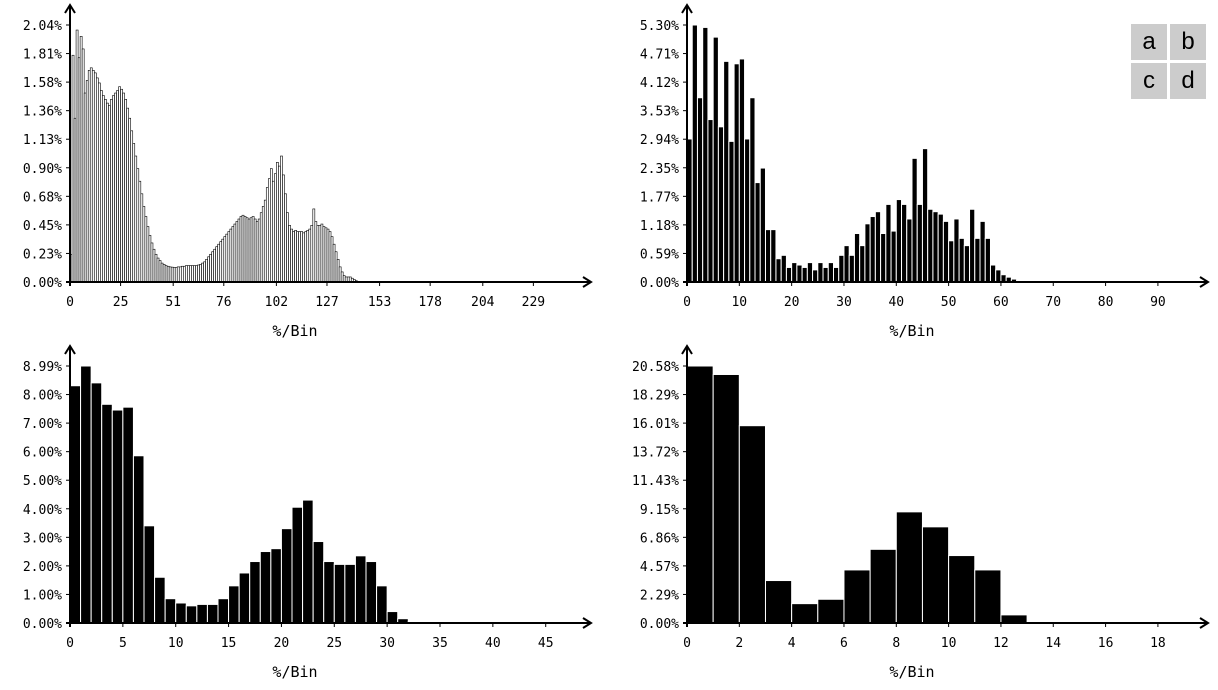 The width and height of the screenshot is (1218, 690). What do you see at coordinates (659, 624) in the screenshot?
I see `y-tick-label: 0.00%` at bounding box center [659, 624].